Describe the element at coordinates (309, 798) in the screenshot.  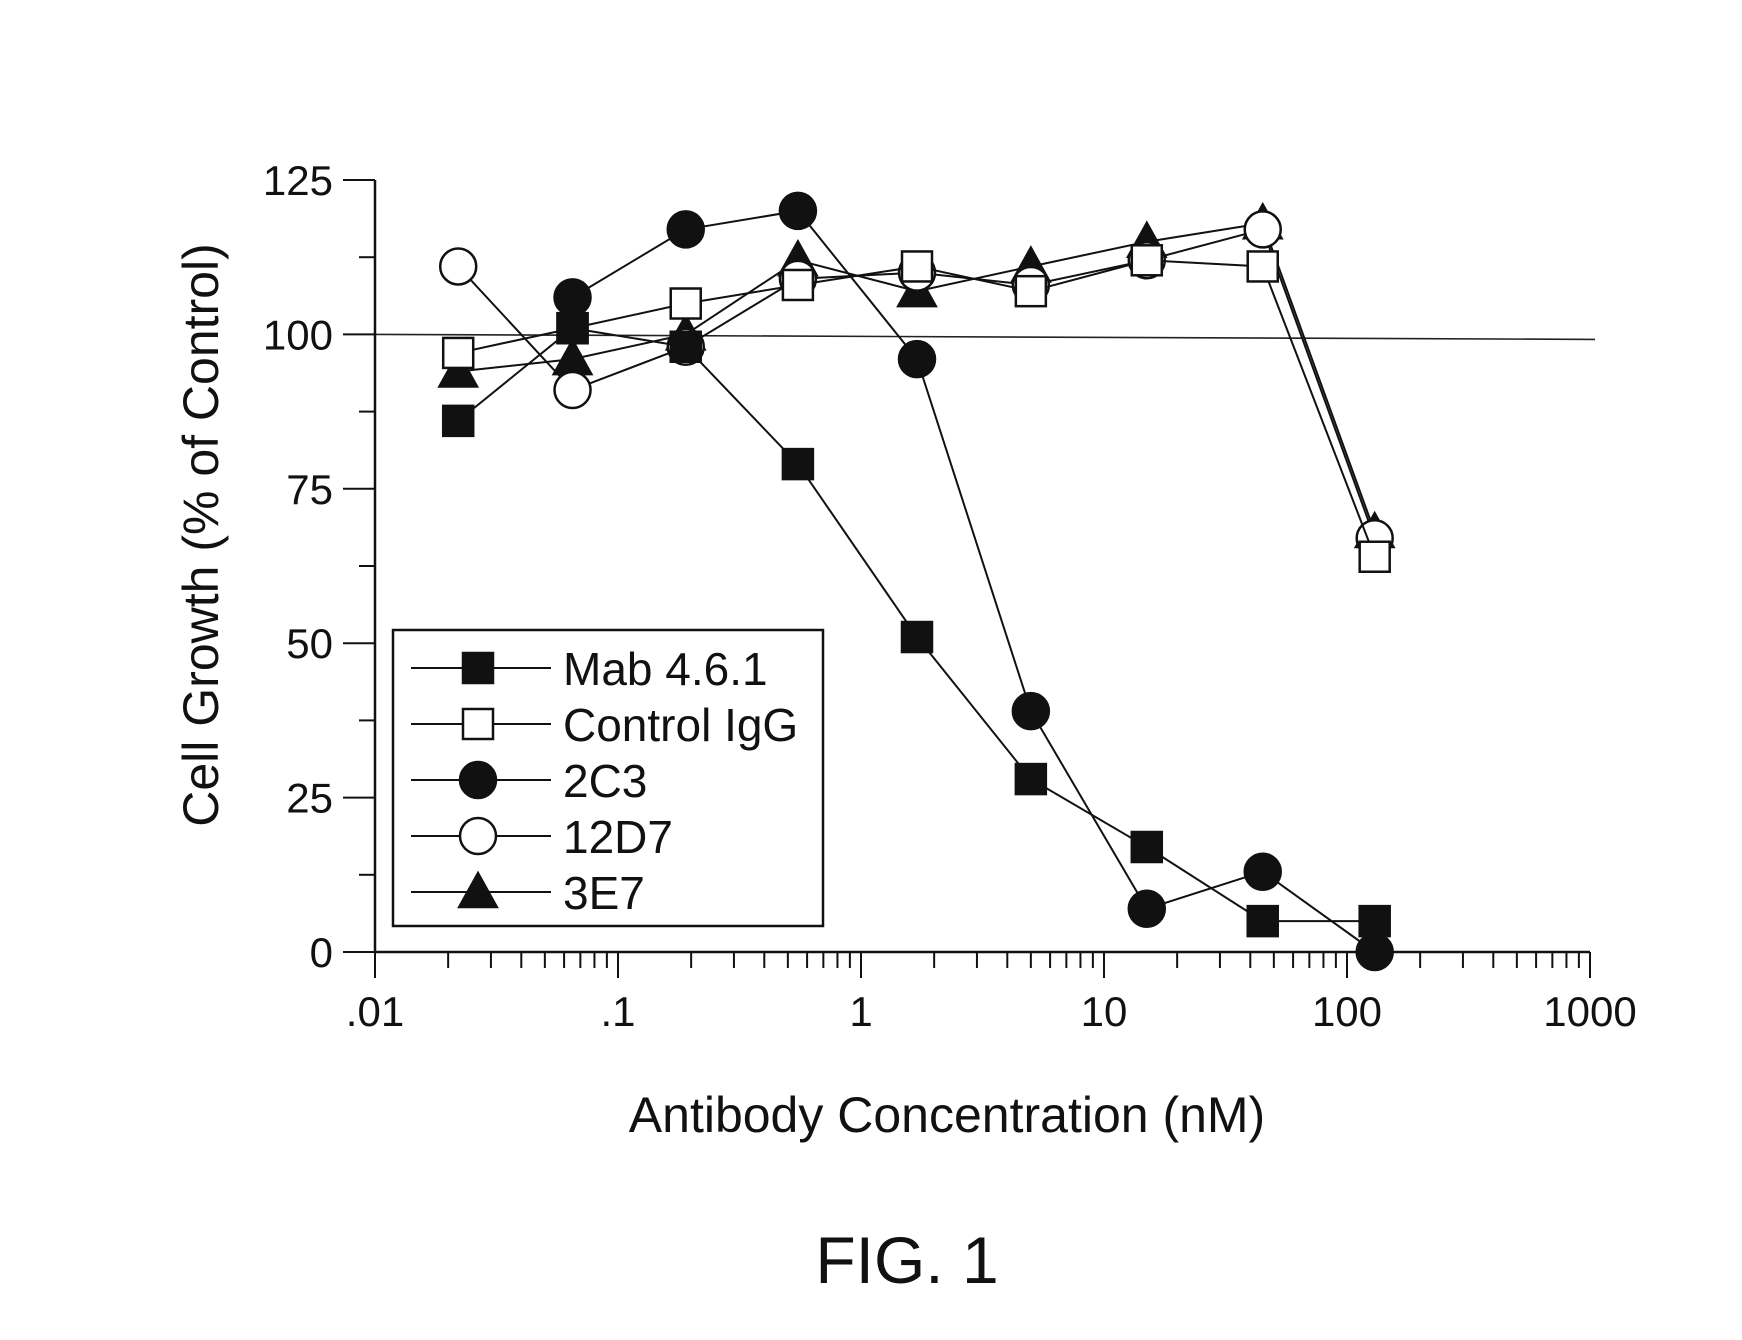
I see `y-tick-label: 25` at that location.